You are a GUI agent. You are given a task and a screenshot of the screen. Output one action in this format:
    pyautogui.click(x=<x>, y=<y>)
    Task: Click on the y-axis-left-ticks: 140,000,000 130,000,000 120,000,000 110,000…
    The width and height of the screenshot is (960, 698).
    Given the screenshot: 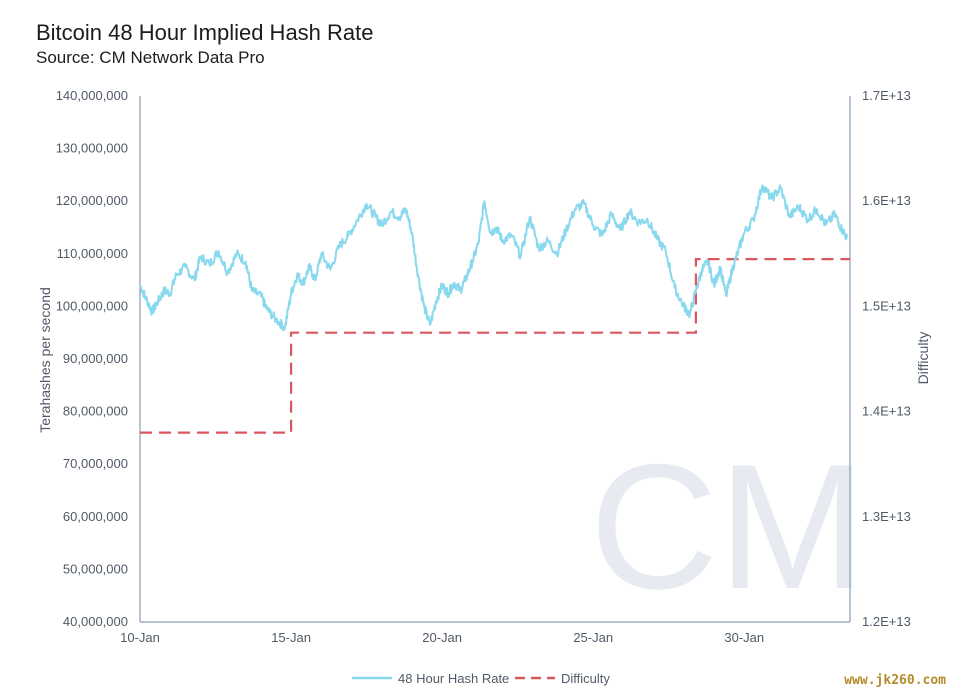 What is the action you would take?
    pyautogui.click(x=92, y=358)
    